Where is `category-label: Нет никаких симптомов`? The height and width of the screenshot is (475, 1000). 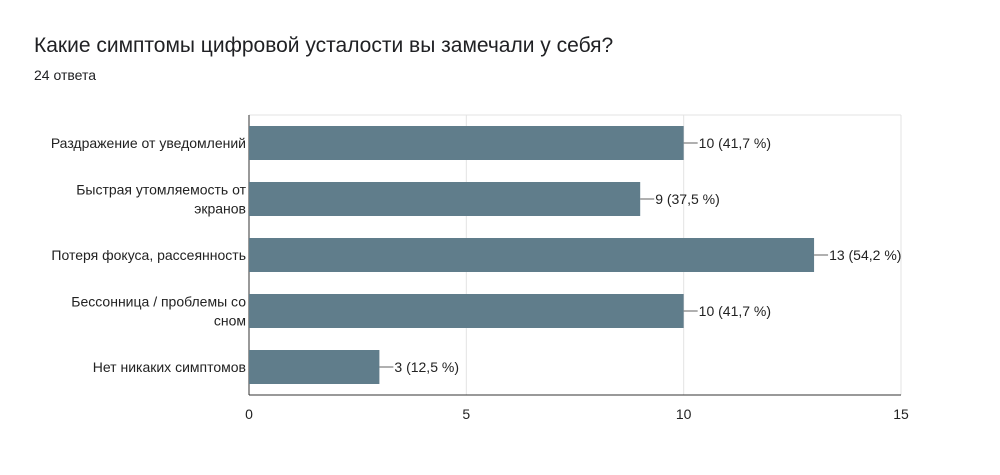
category-label: Нет никаких симптомов is located at coordinates (169, 367).